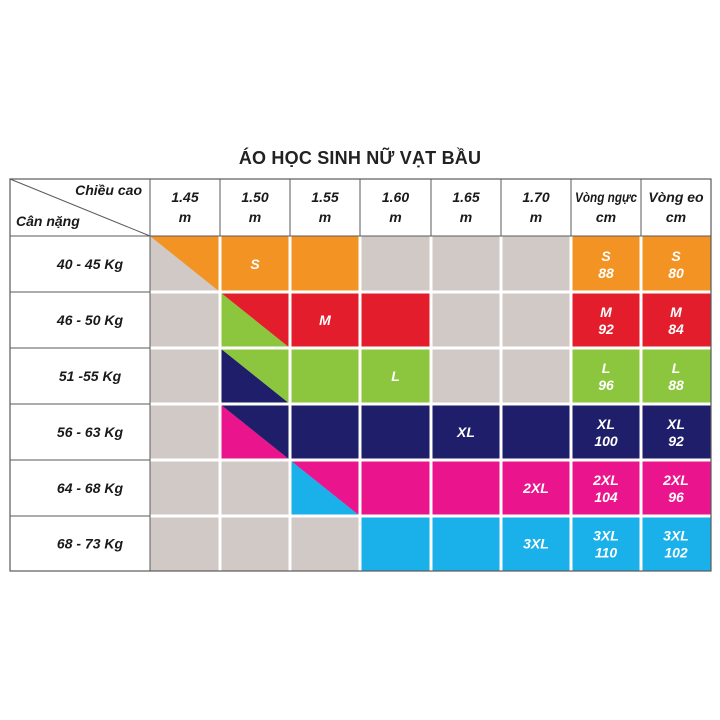 This screenshot has width=720, height=720. What do you see at coordinates (606, 273) in the screenshot?
I see `bust-value: 88` at bounding box center [606, 273].